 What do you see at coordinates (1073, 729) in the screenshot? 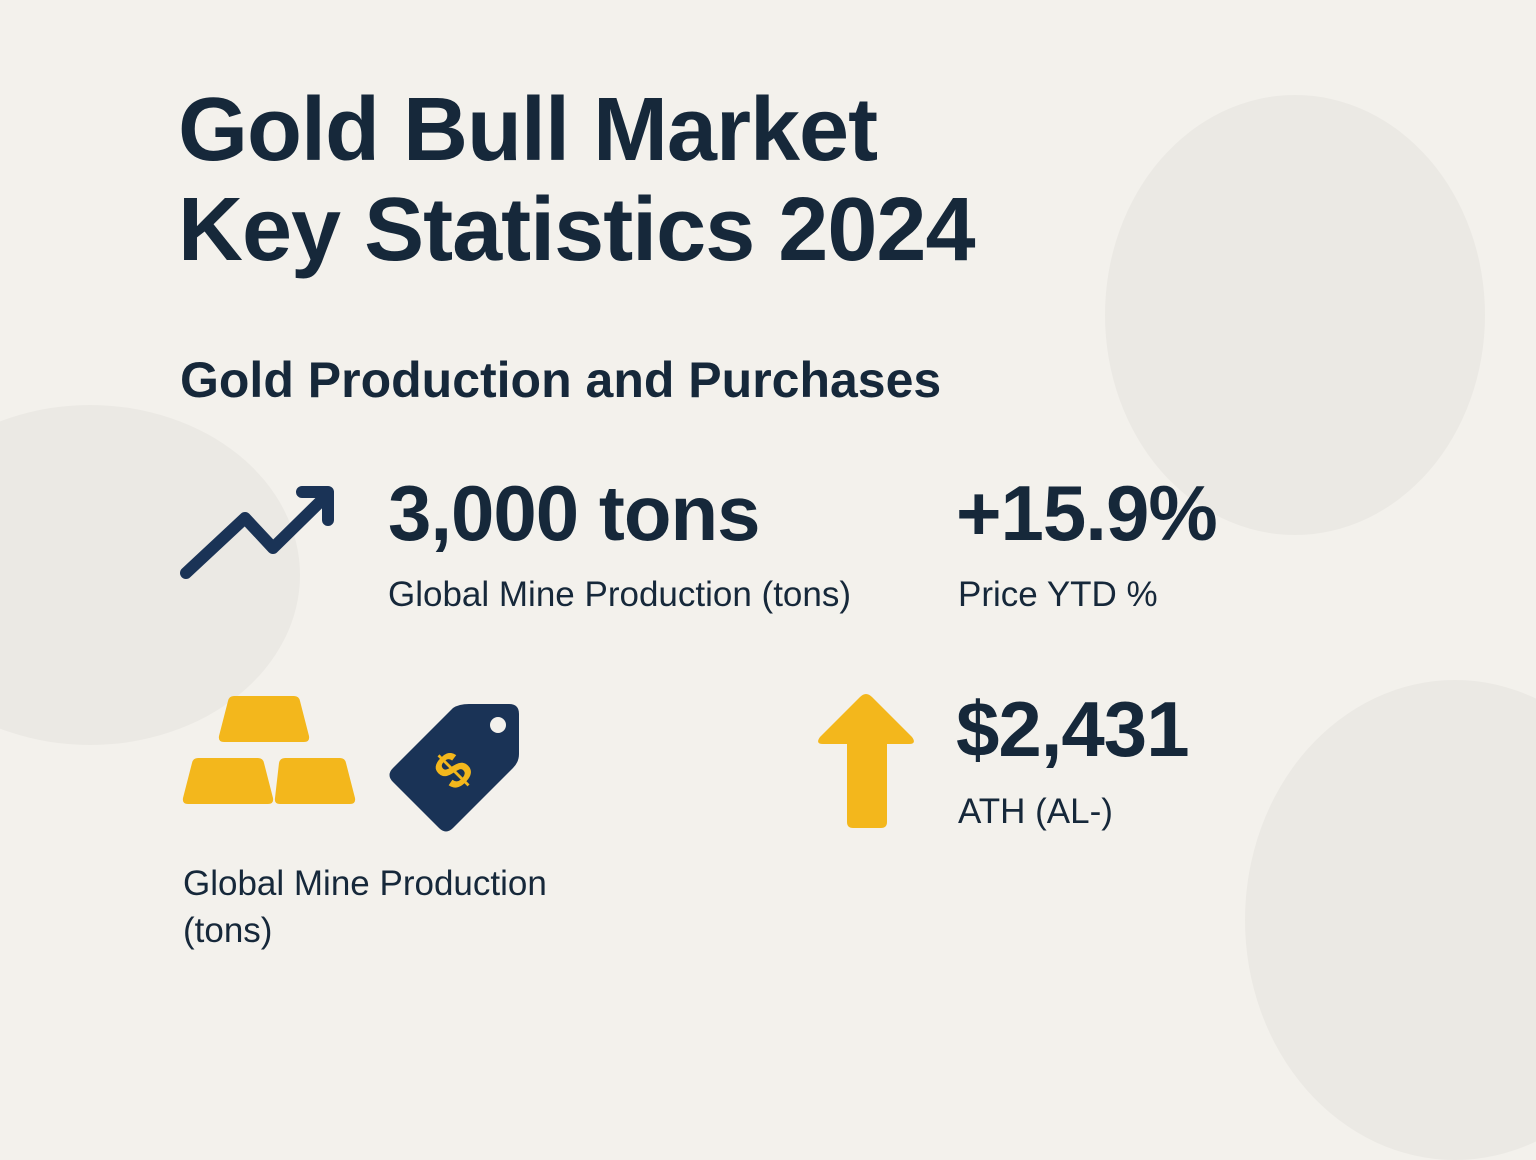
I see `stat-ath-value: $2,431` at bounding box center [1073, 729].